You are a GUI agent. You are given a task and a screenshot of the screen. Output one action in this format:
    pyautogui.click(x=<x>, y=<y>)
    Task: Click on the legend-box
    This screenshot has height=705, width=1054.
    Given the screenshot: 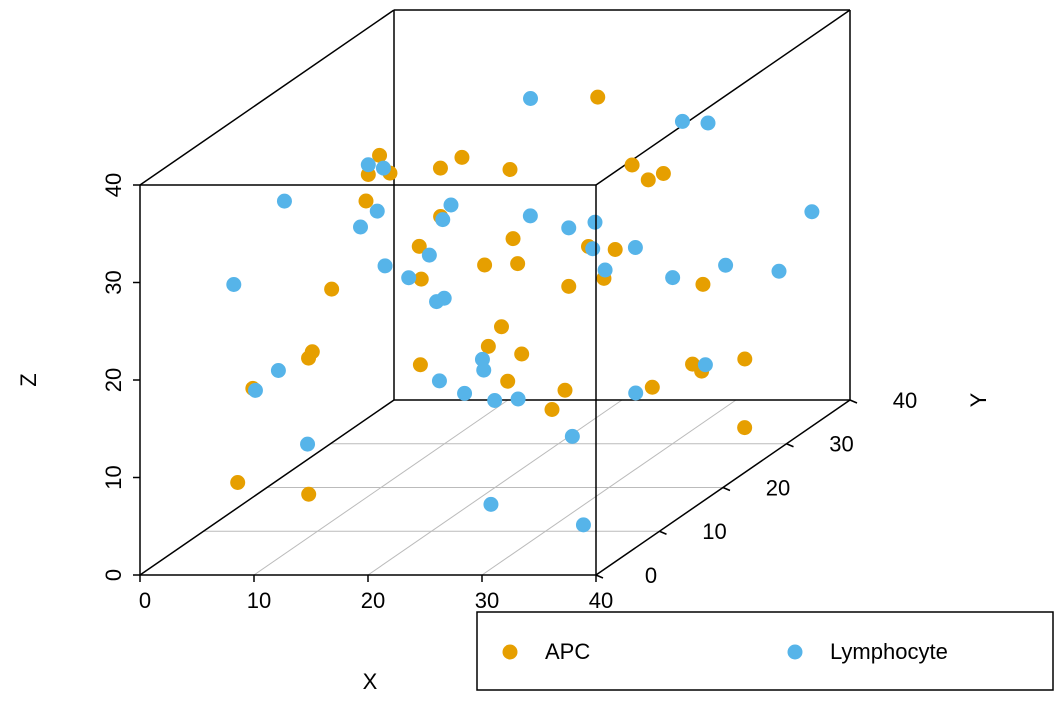 What is the action you would take?
    pyautogui.click(x=765, y=651)
    